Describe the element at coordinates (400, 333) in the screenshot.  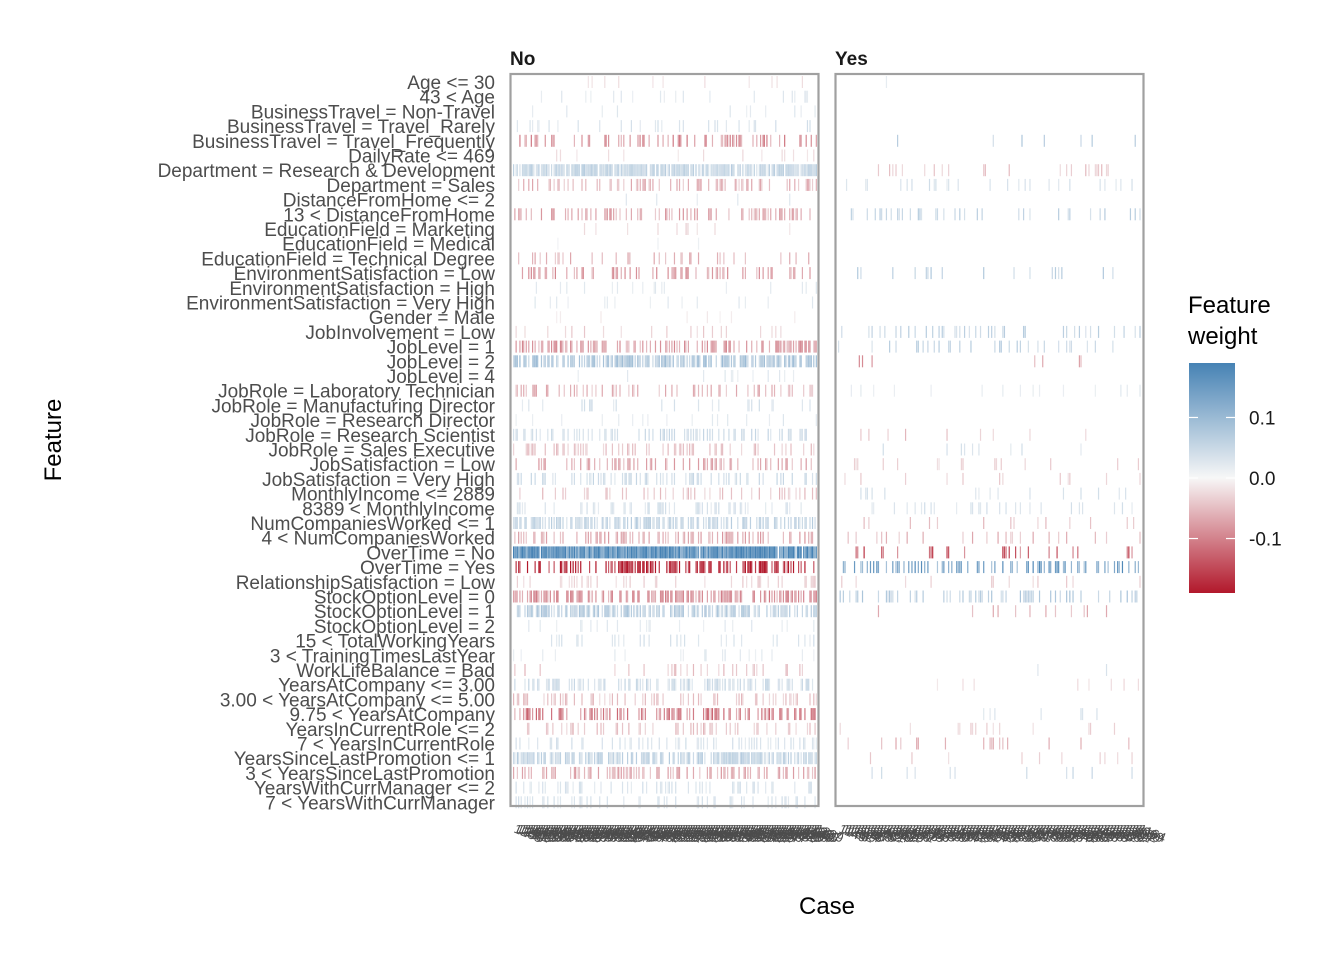
I see `feature-label: JobInvolvement = Low` at that location.